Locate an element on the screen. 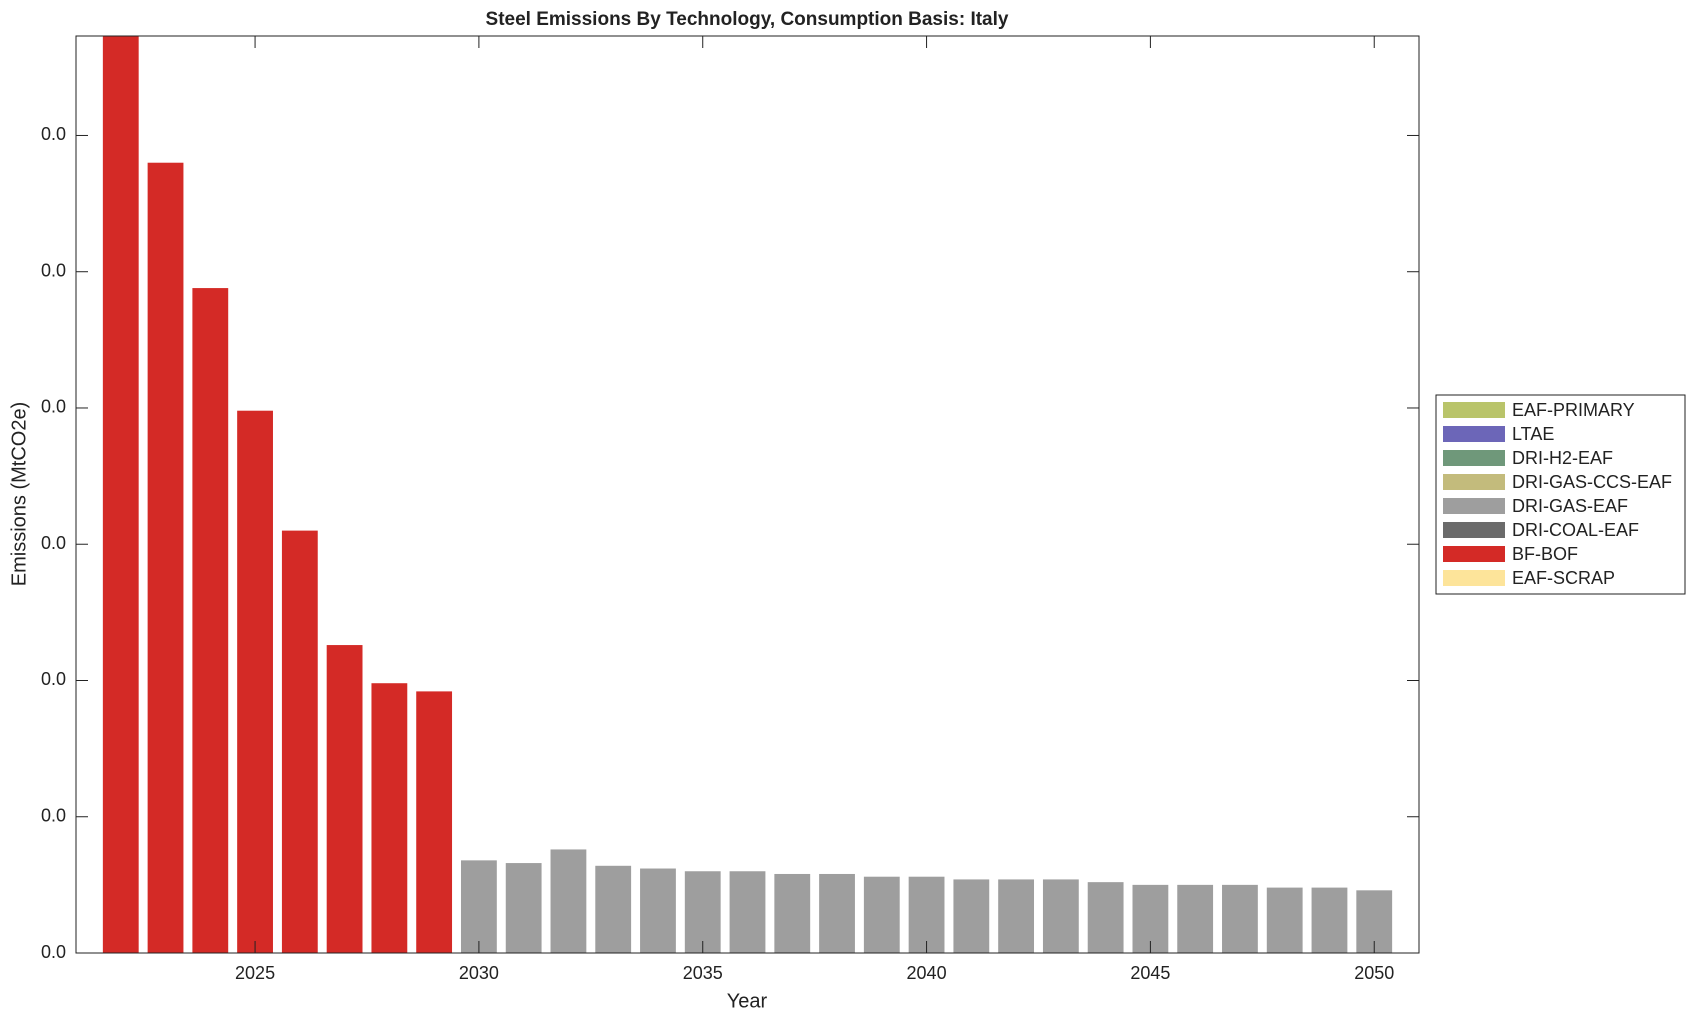 This screenshot has width=1696, height=1021. x-tick-label: 2030 is located at coordinates (479, 973).